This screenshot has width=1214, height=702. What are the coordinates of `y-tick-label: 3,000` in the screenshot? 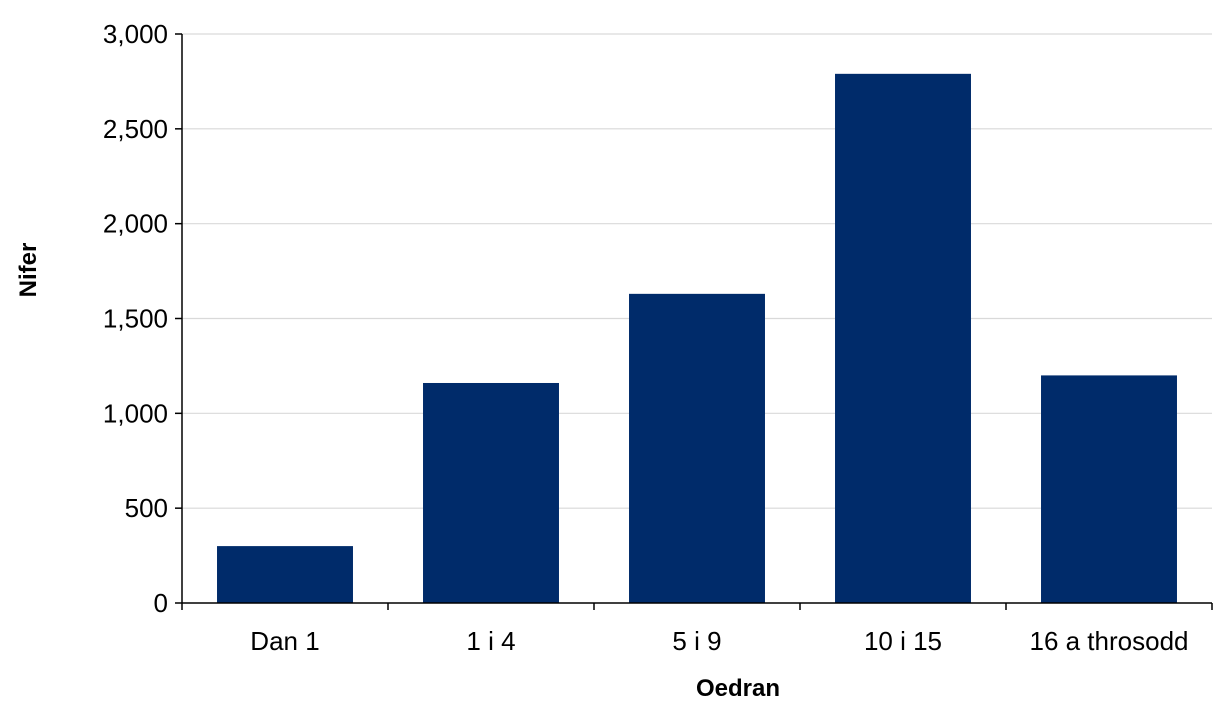 It's located at (135, 34).